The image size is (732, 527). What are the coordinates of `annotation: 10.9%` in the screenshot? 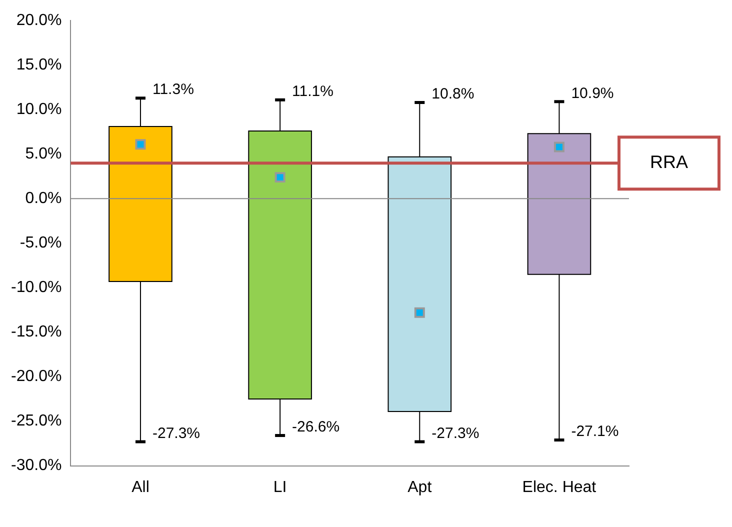 It's located at (592, 93).